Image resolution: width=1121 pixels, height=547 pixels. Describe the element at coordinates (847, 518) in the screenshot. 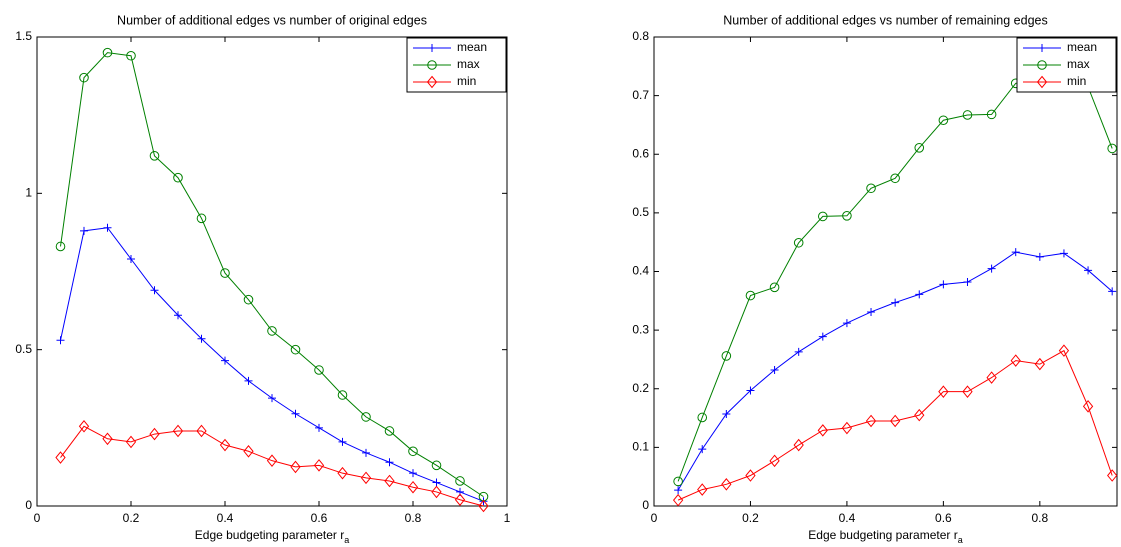

I see `x-tick-label: 0.4` at that location.